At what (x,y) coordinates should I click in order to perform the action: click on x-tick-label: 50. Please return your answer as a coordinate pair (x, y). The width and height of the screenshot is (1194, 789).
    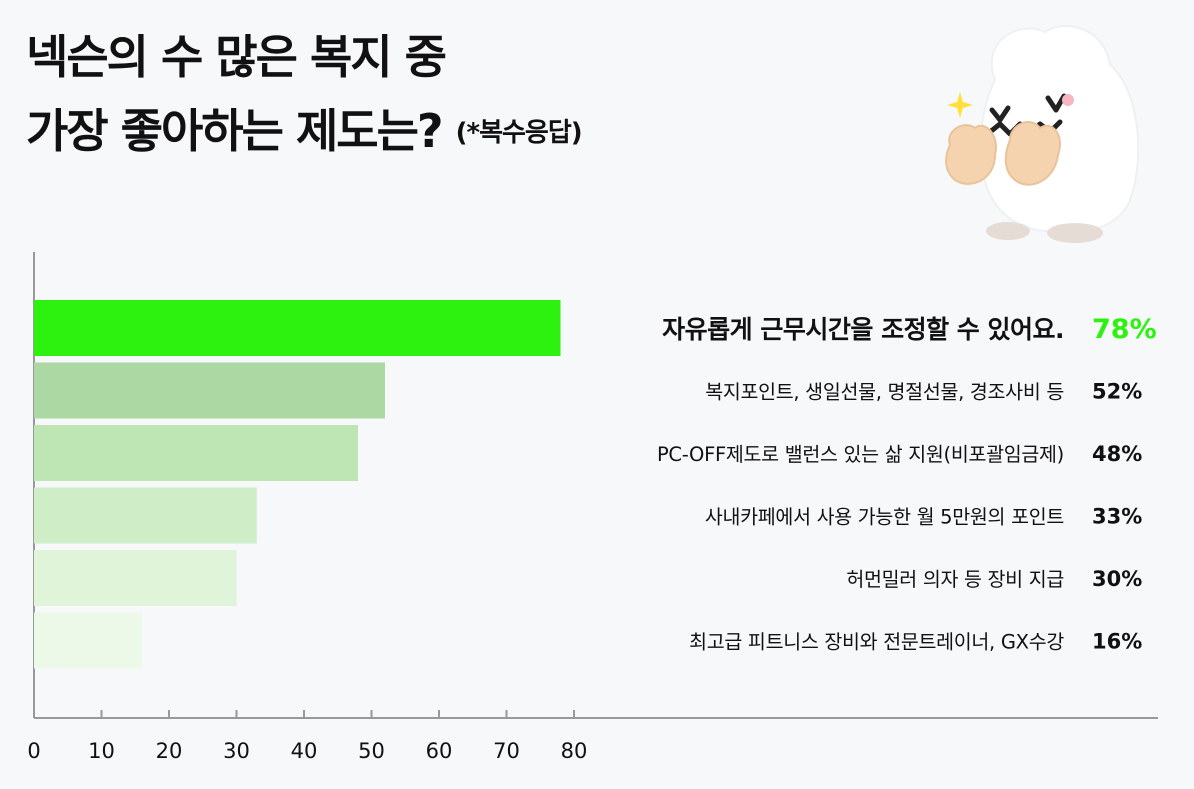
    Looking at the image, I should click on (371, 751).